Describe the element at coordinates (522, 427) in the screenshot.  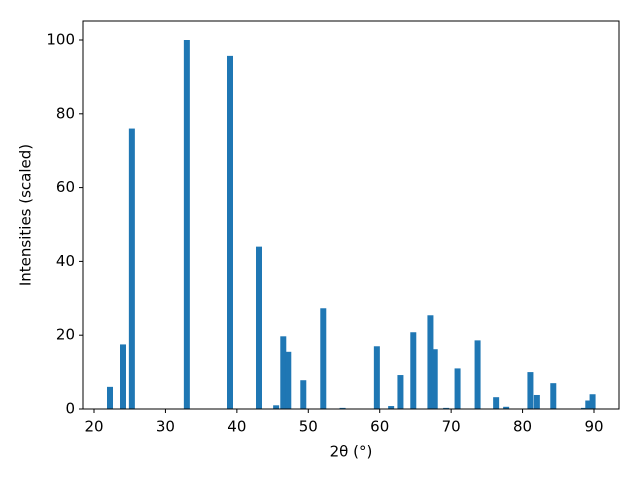
I see `x-tick-label: 80` at that location.